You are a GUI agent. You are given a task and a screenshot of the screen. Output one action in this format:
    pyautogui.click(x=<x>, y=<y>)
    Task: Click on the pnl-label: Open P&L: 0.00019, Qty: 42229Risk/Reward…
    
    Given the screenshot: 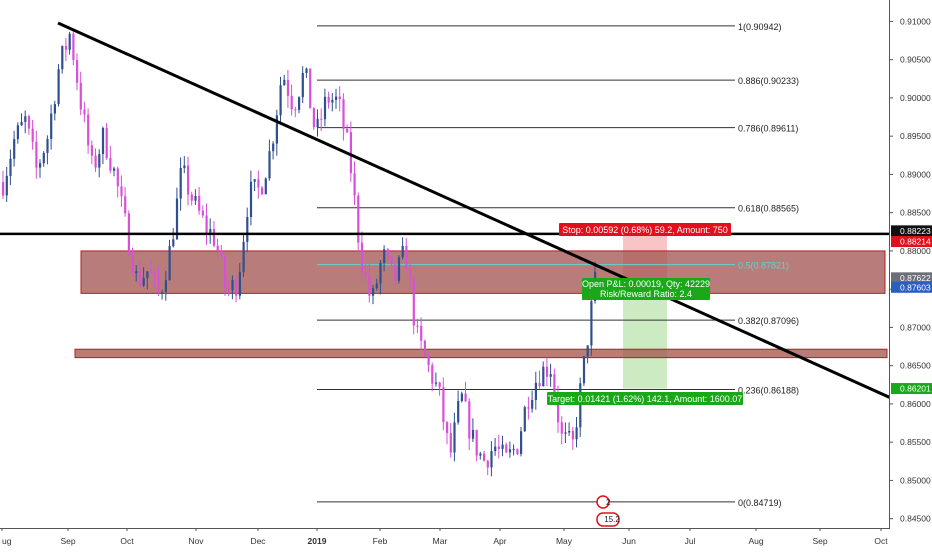 What is the action you would take?
    pyautogui.click(x=646, y=289)
    